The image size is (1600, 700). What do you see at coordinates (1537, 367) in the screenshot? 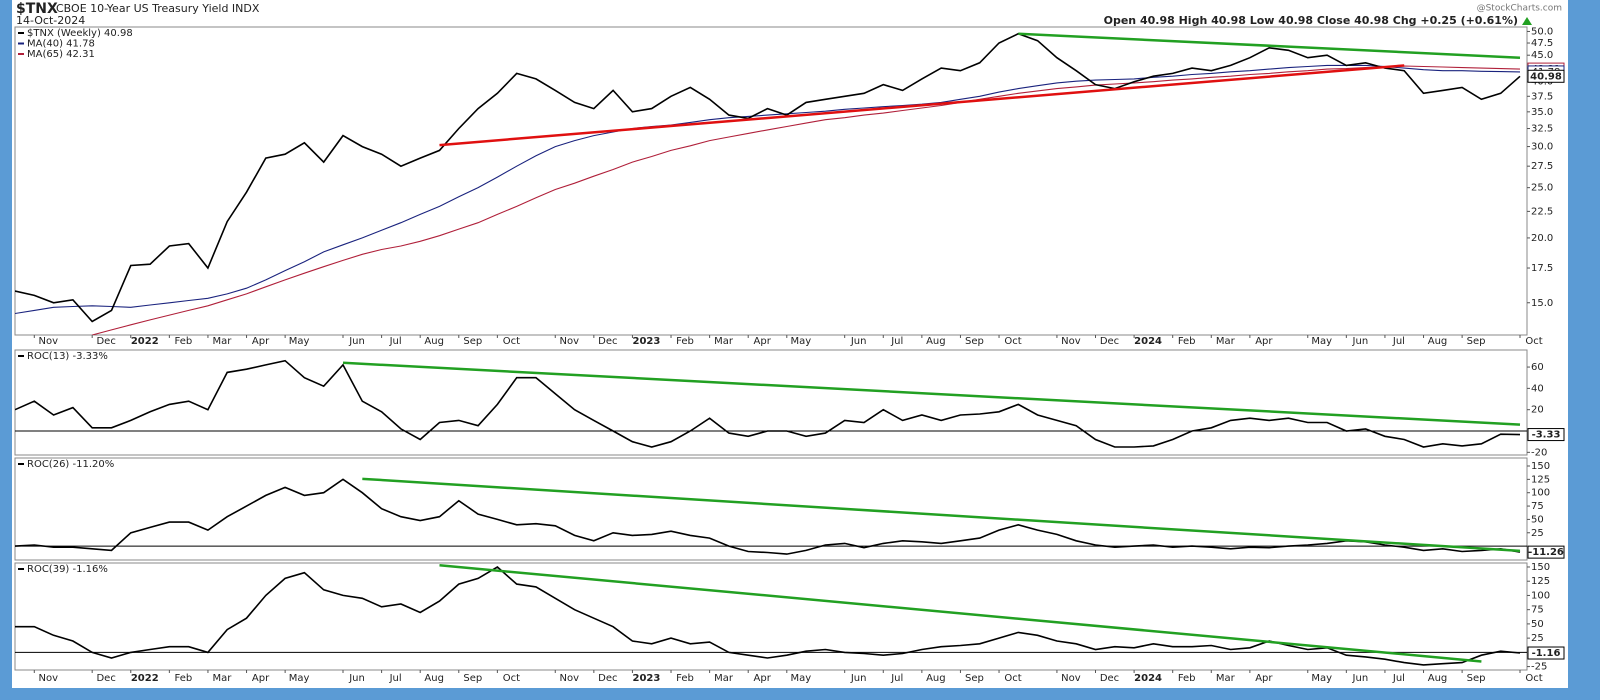
I see `y-tick-label: 60` at bounding box center [1537, 367].